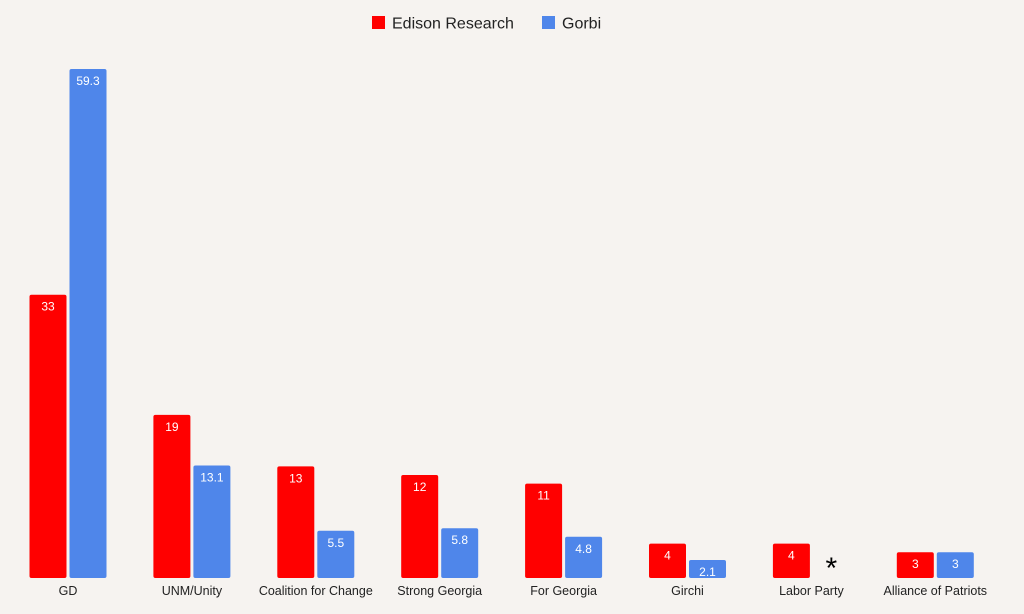 The image size is (1024, 614). What do you see at coordinates (811, 591) in the screenshot?
I see `category-label-labor-party: Labor Party` at bounding box center [811, 591].